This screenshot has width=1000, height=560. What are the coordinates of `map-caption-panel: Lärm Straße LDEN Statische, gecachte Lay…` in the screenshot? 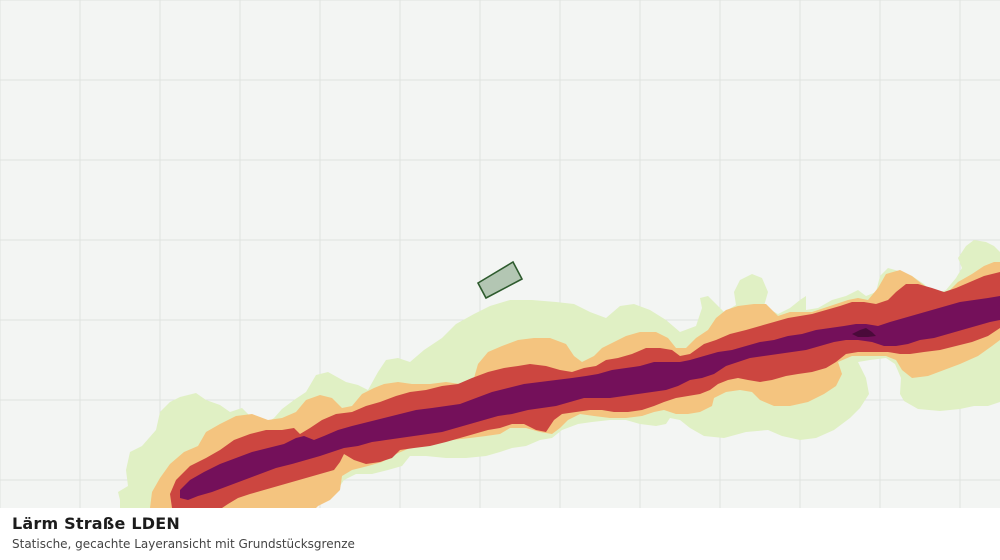 It's located at (500, 534).